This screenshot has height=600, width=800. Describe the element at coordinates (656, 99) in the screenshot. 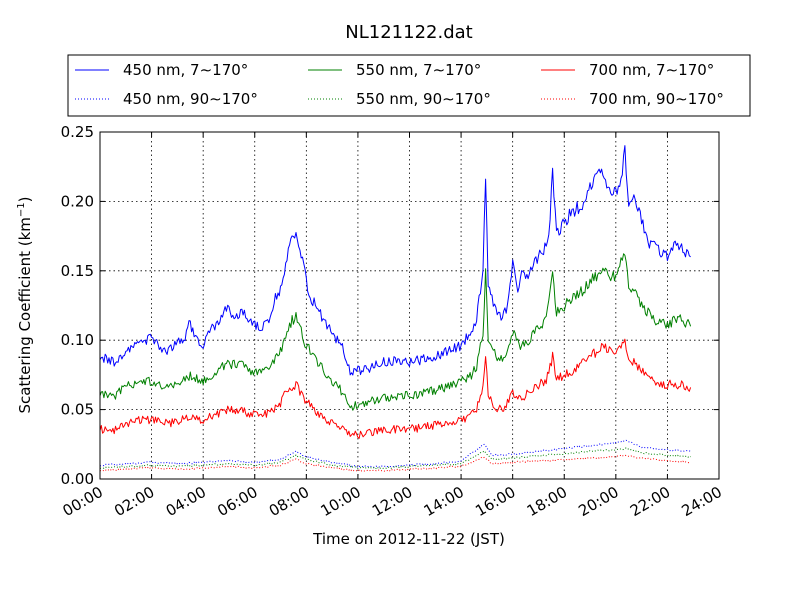

I see `legend-entry: 700 nm, 90∼170°` at that location.